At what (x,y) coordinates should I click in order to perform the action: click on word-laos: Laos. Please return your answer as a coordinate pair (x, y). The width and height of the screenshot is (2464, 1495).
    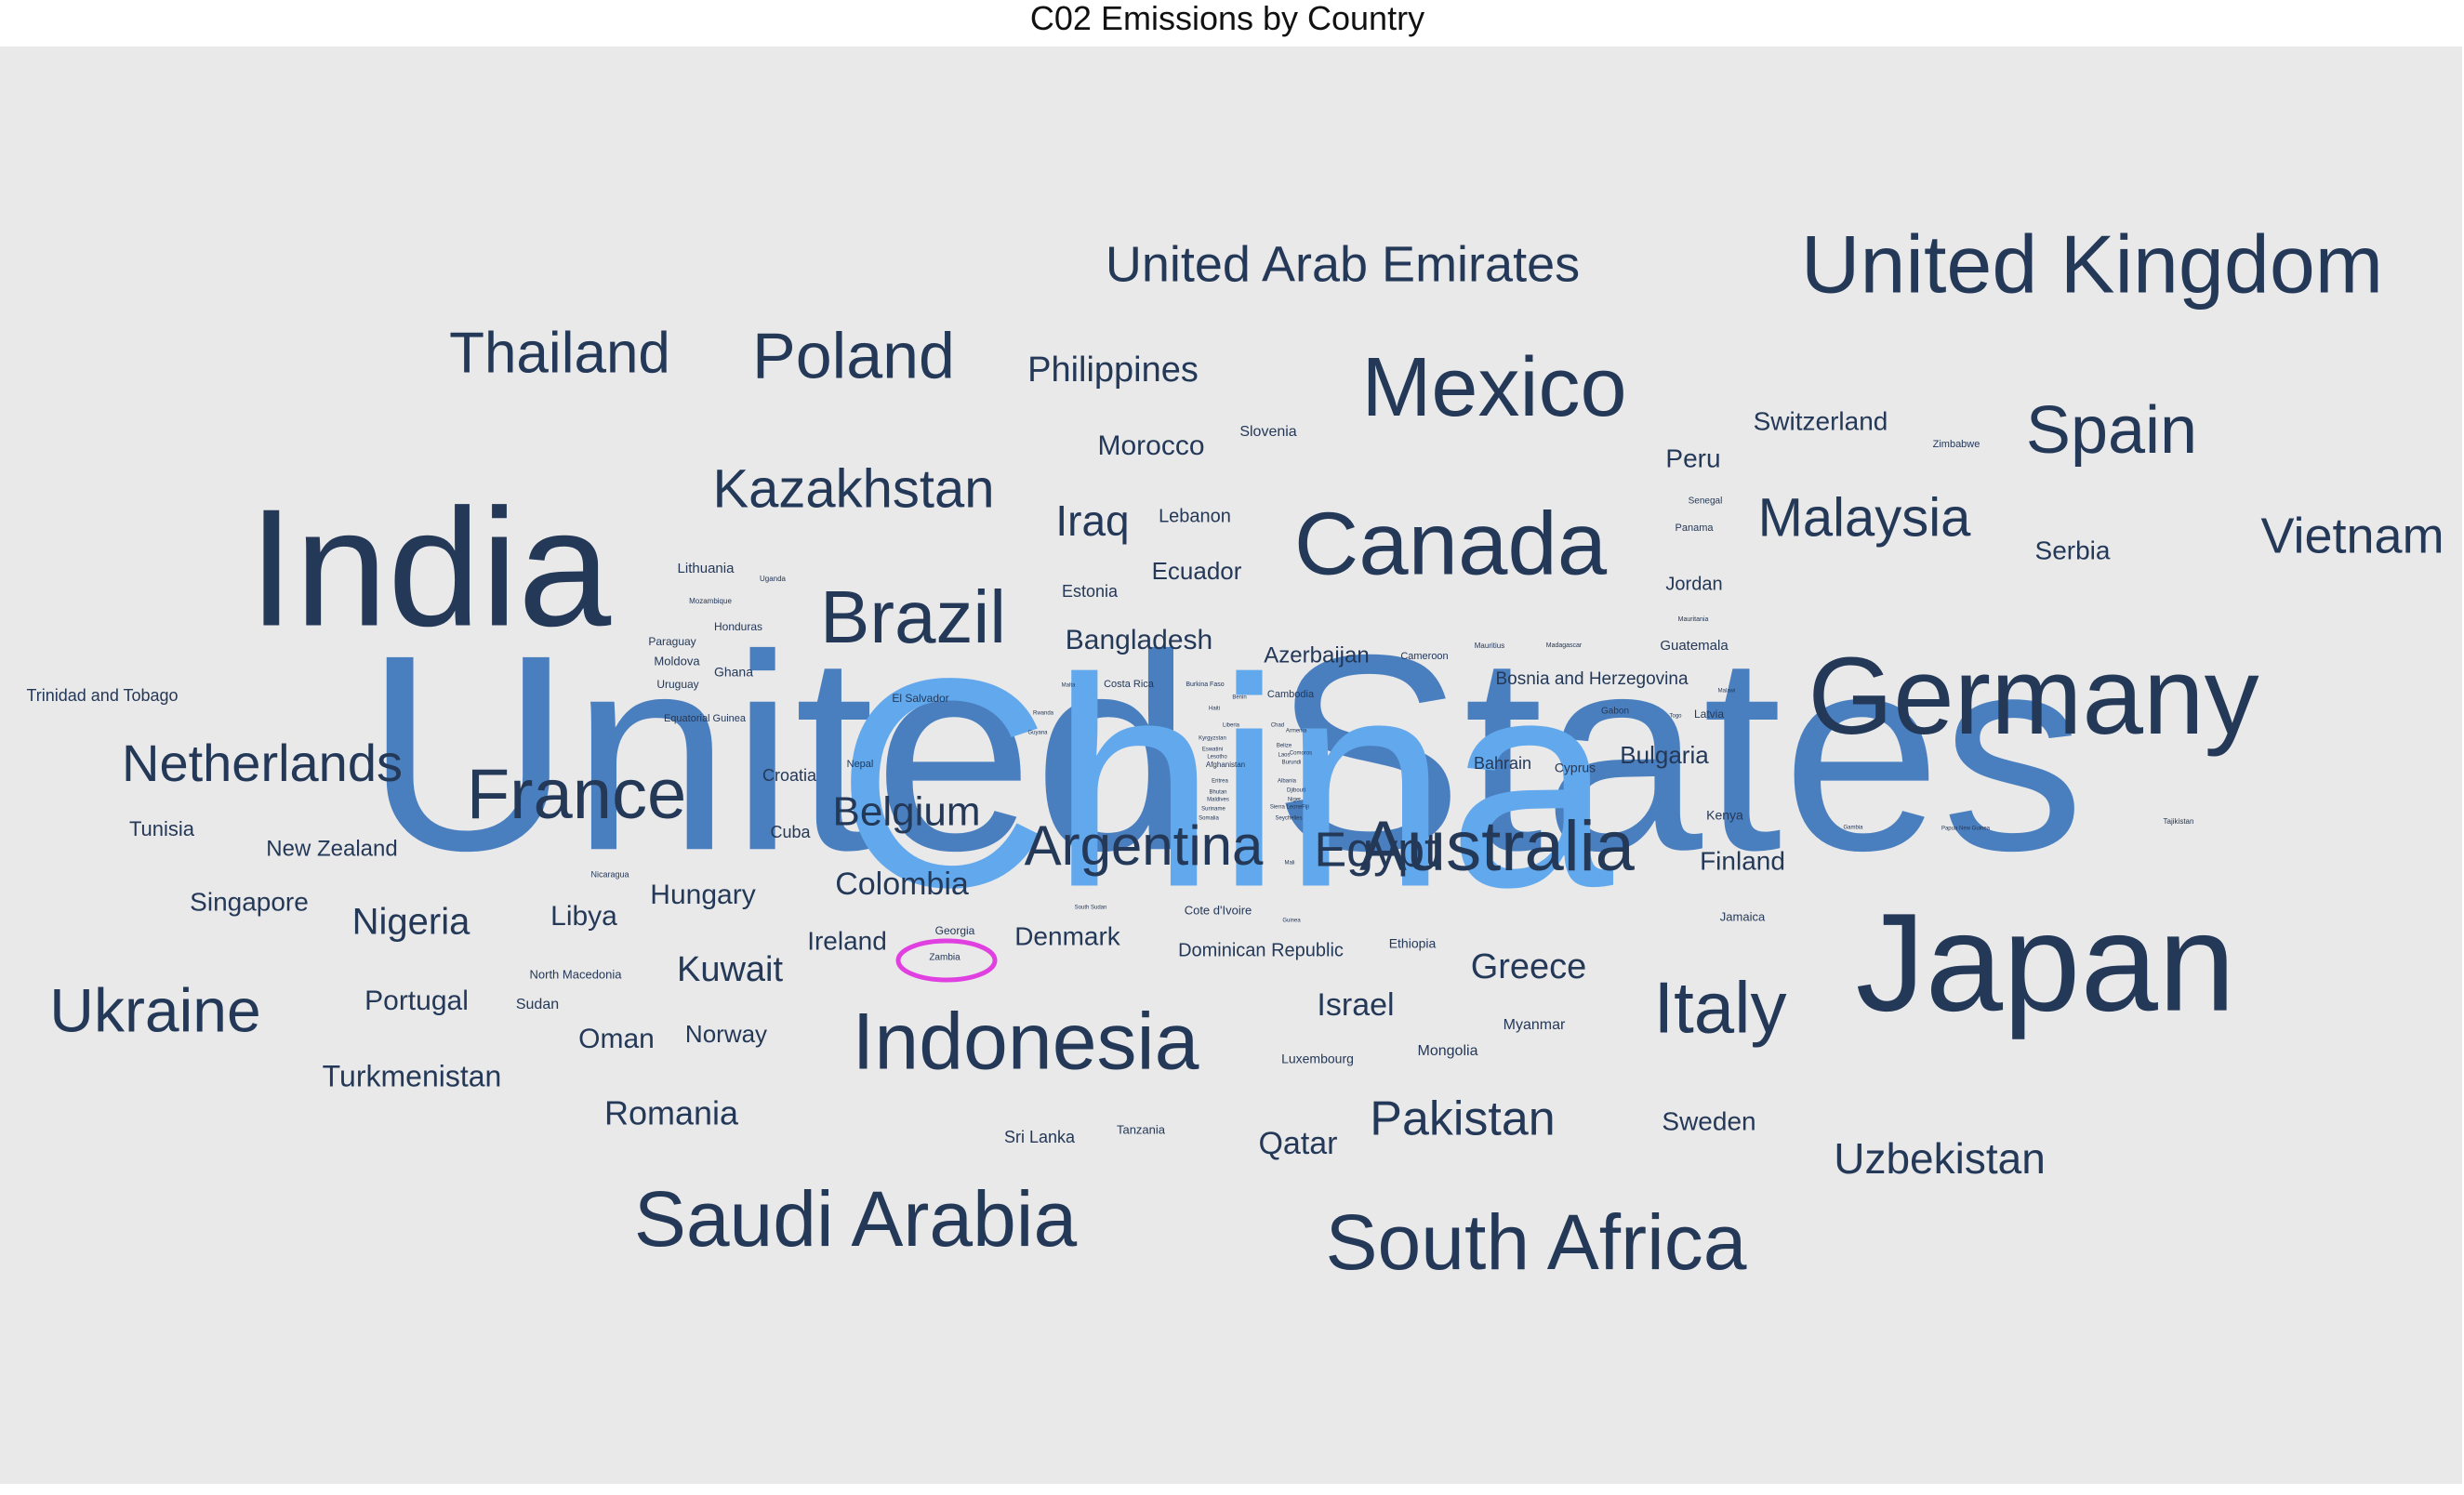
    Looking at the image, I should click on (1284, 756).